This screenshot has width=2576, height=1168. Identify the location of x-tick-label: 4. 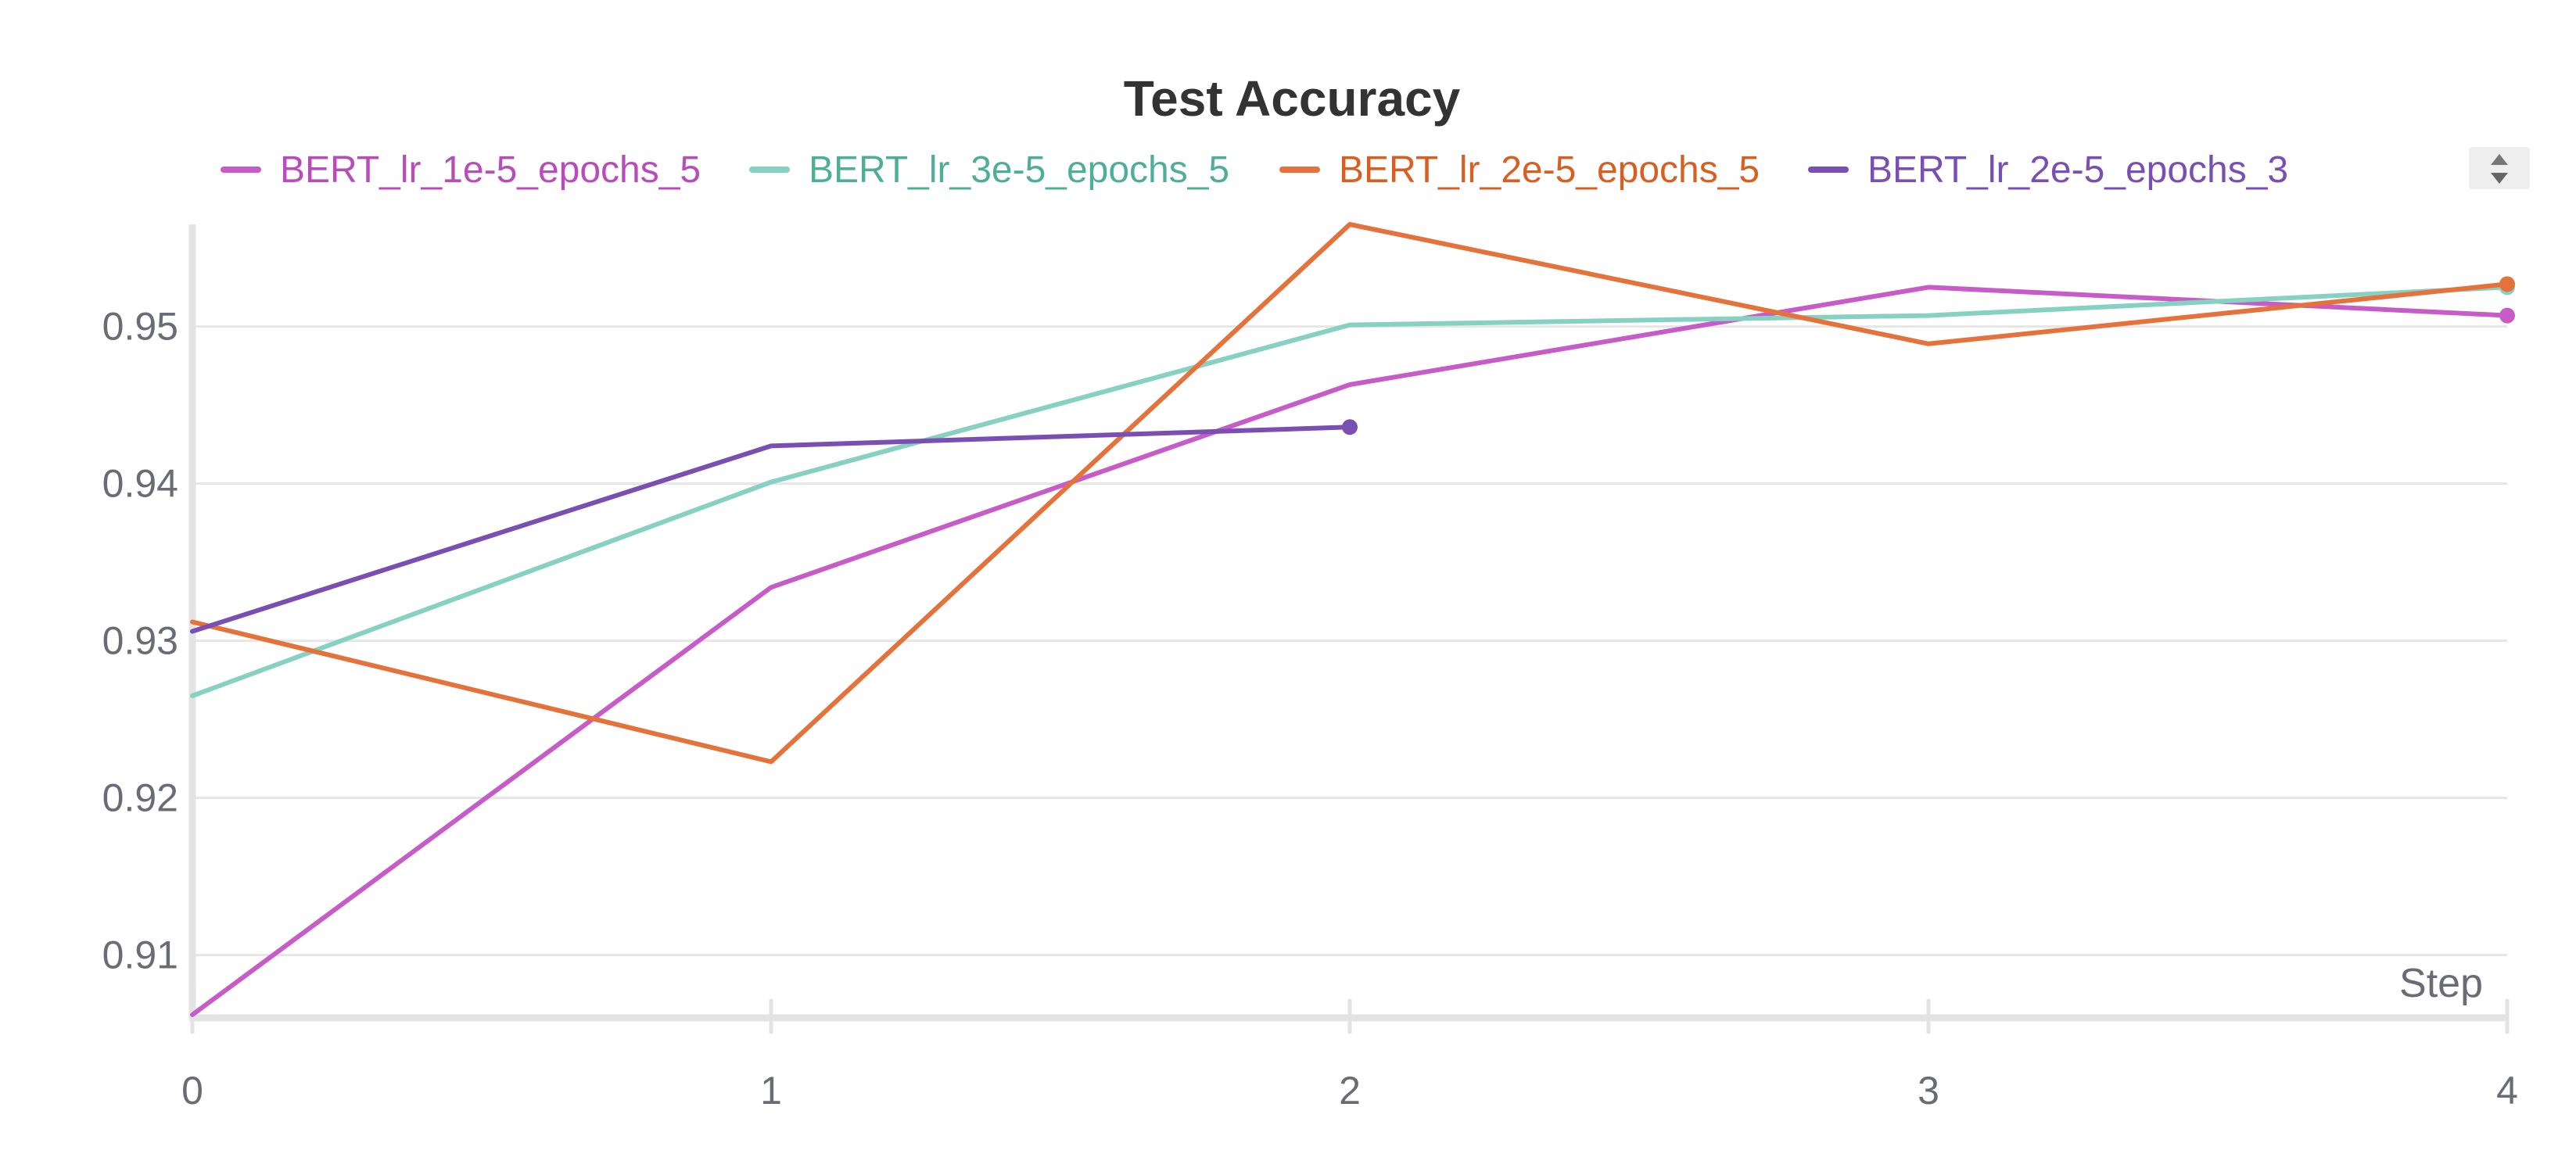
(2507, 1090).